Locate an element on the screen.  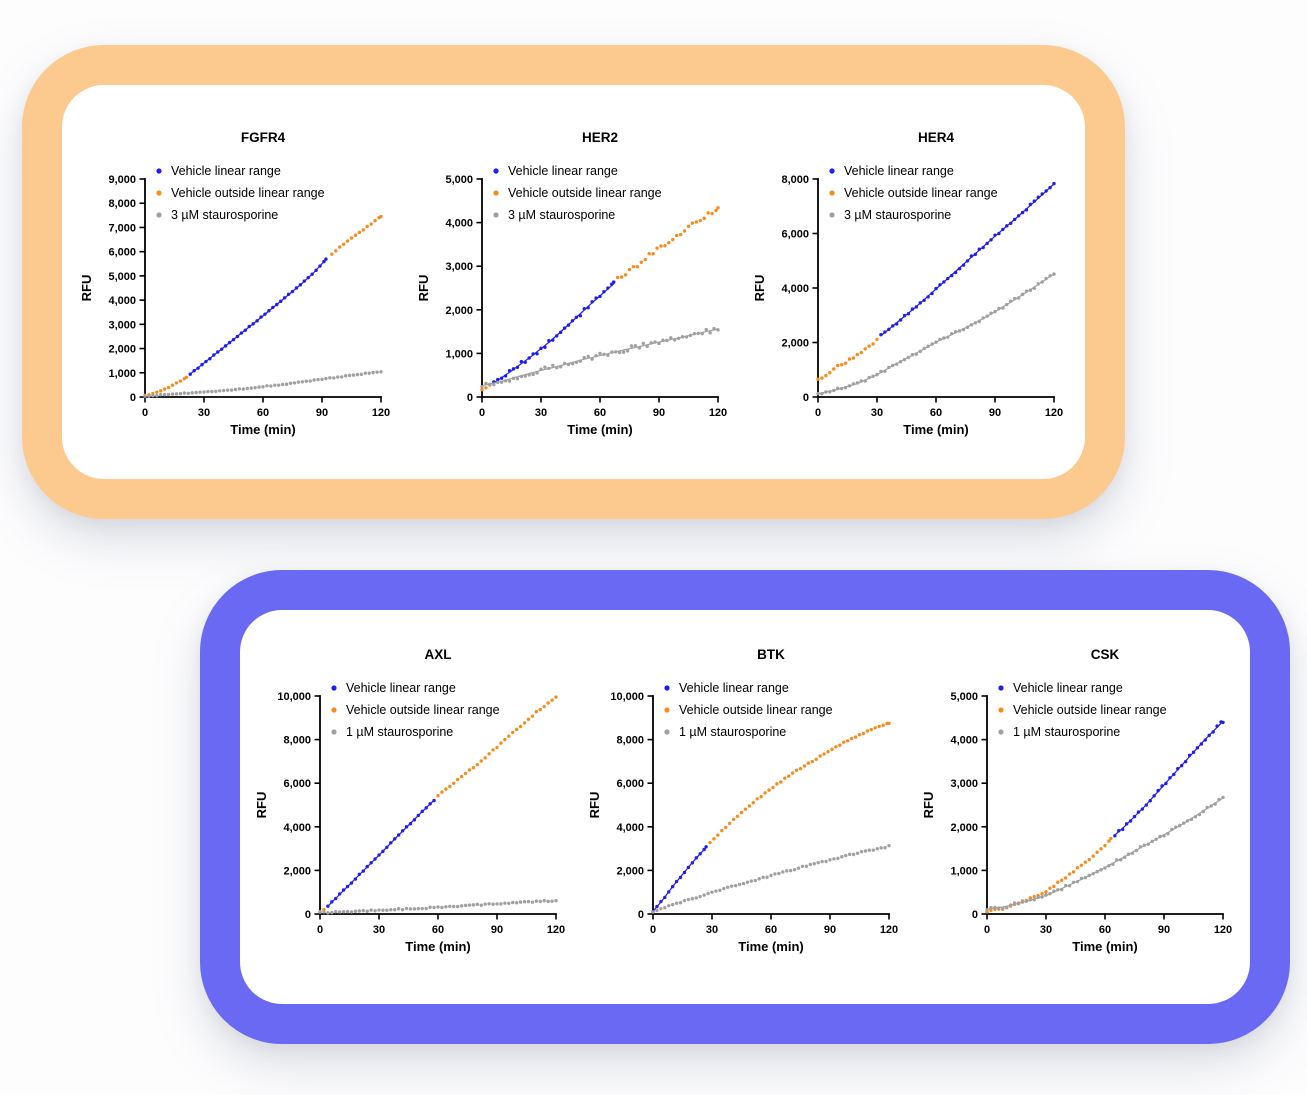
chart-title: AXL is located at coordinates (437, 654).